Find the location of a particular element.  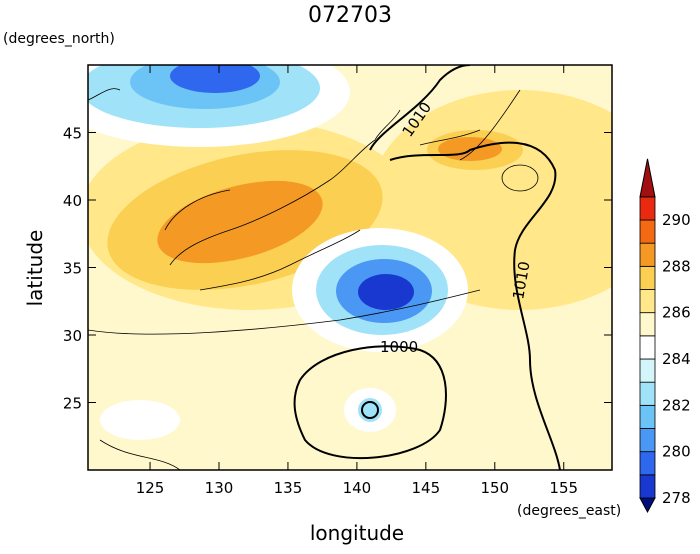

y-tick-label: 40 is located at coordinates (72, 201).